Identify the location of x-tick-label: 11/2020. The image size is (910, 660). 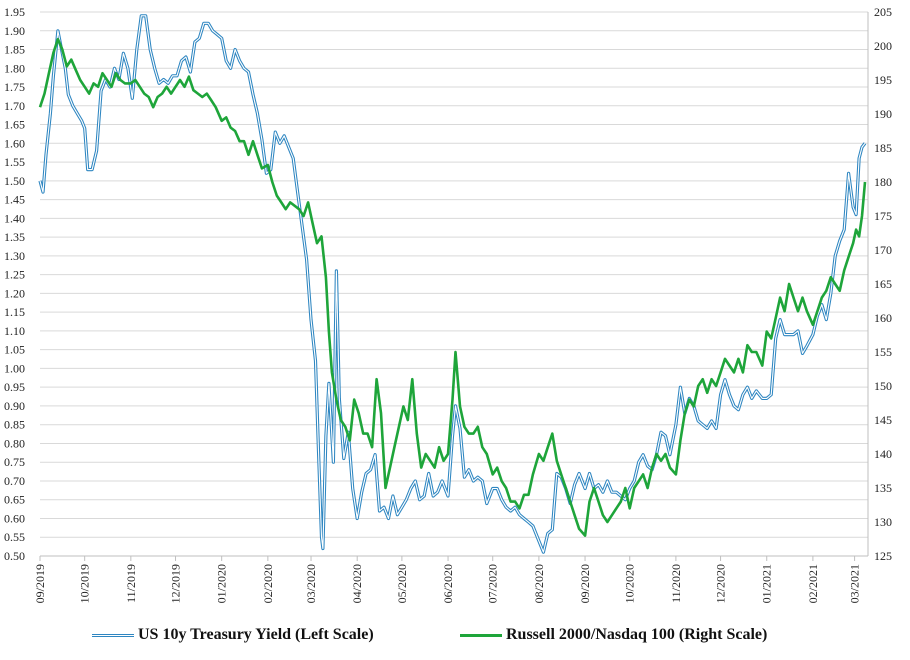
(676, 583).